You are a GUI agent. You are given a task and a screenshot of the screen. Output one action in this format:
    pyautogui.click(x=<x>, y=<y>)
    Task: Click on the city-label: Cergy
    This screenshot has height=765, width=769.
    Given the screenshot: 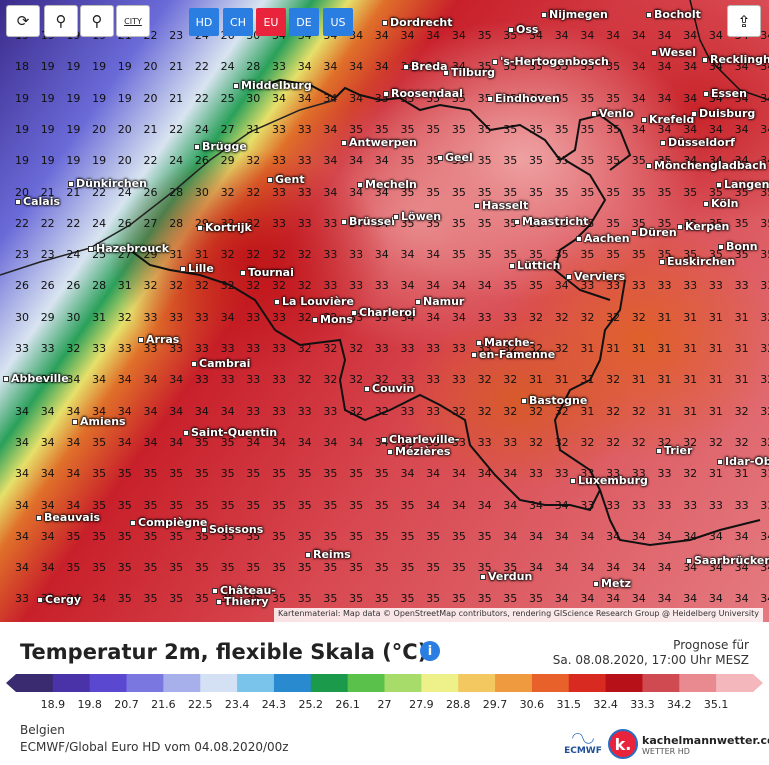 What is the action you would take?
    pyautogui.click(x=59, y=600)
    